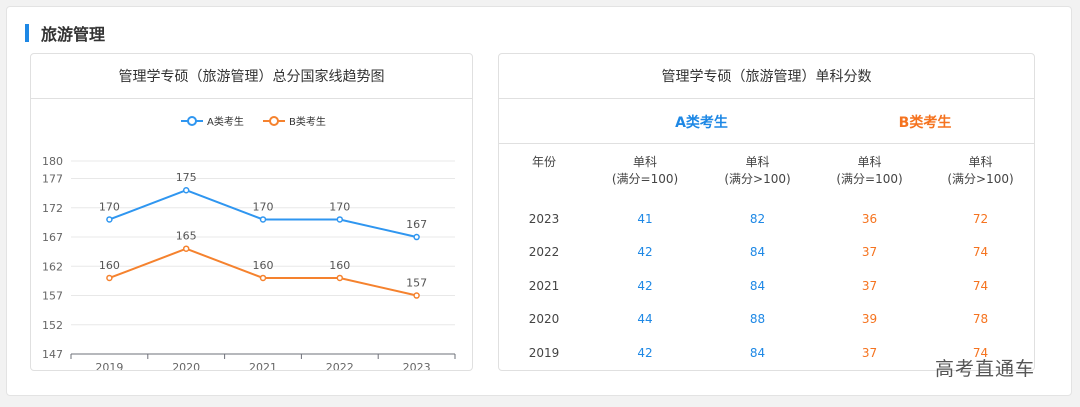  What do you see at coordinates (766, 121) in the screenshot?
I see `group-header-row: A类考生 B类考生` at bounding box center [766, 121].